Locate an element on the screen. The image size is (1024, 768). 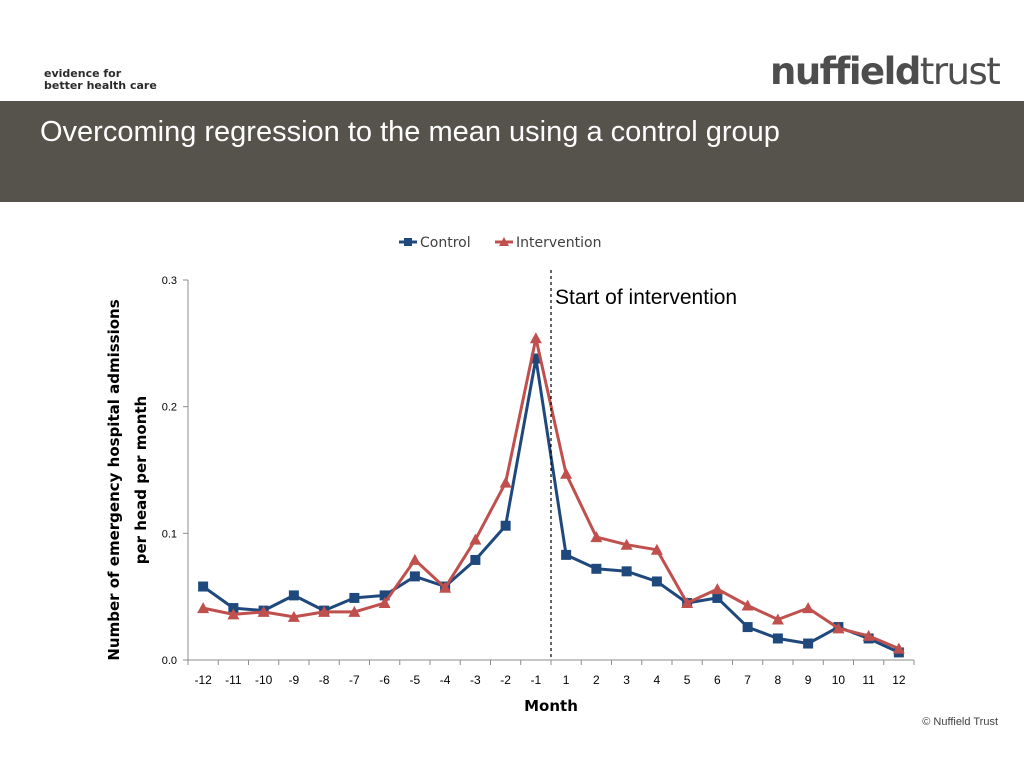
x-tick-label: 3 is located at coordinates (626, 680).